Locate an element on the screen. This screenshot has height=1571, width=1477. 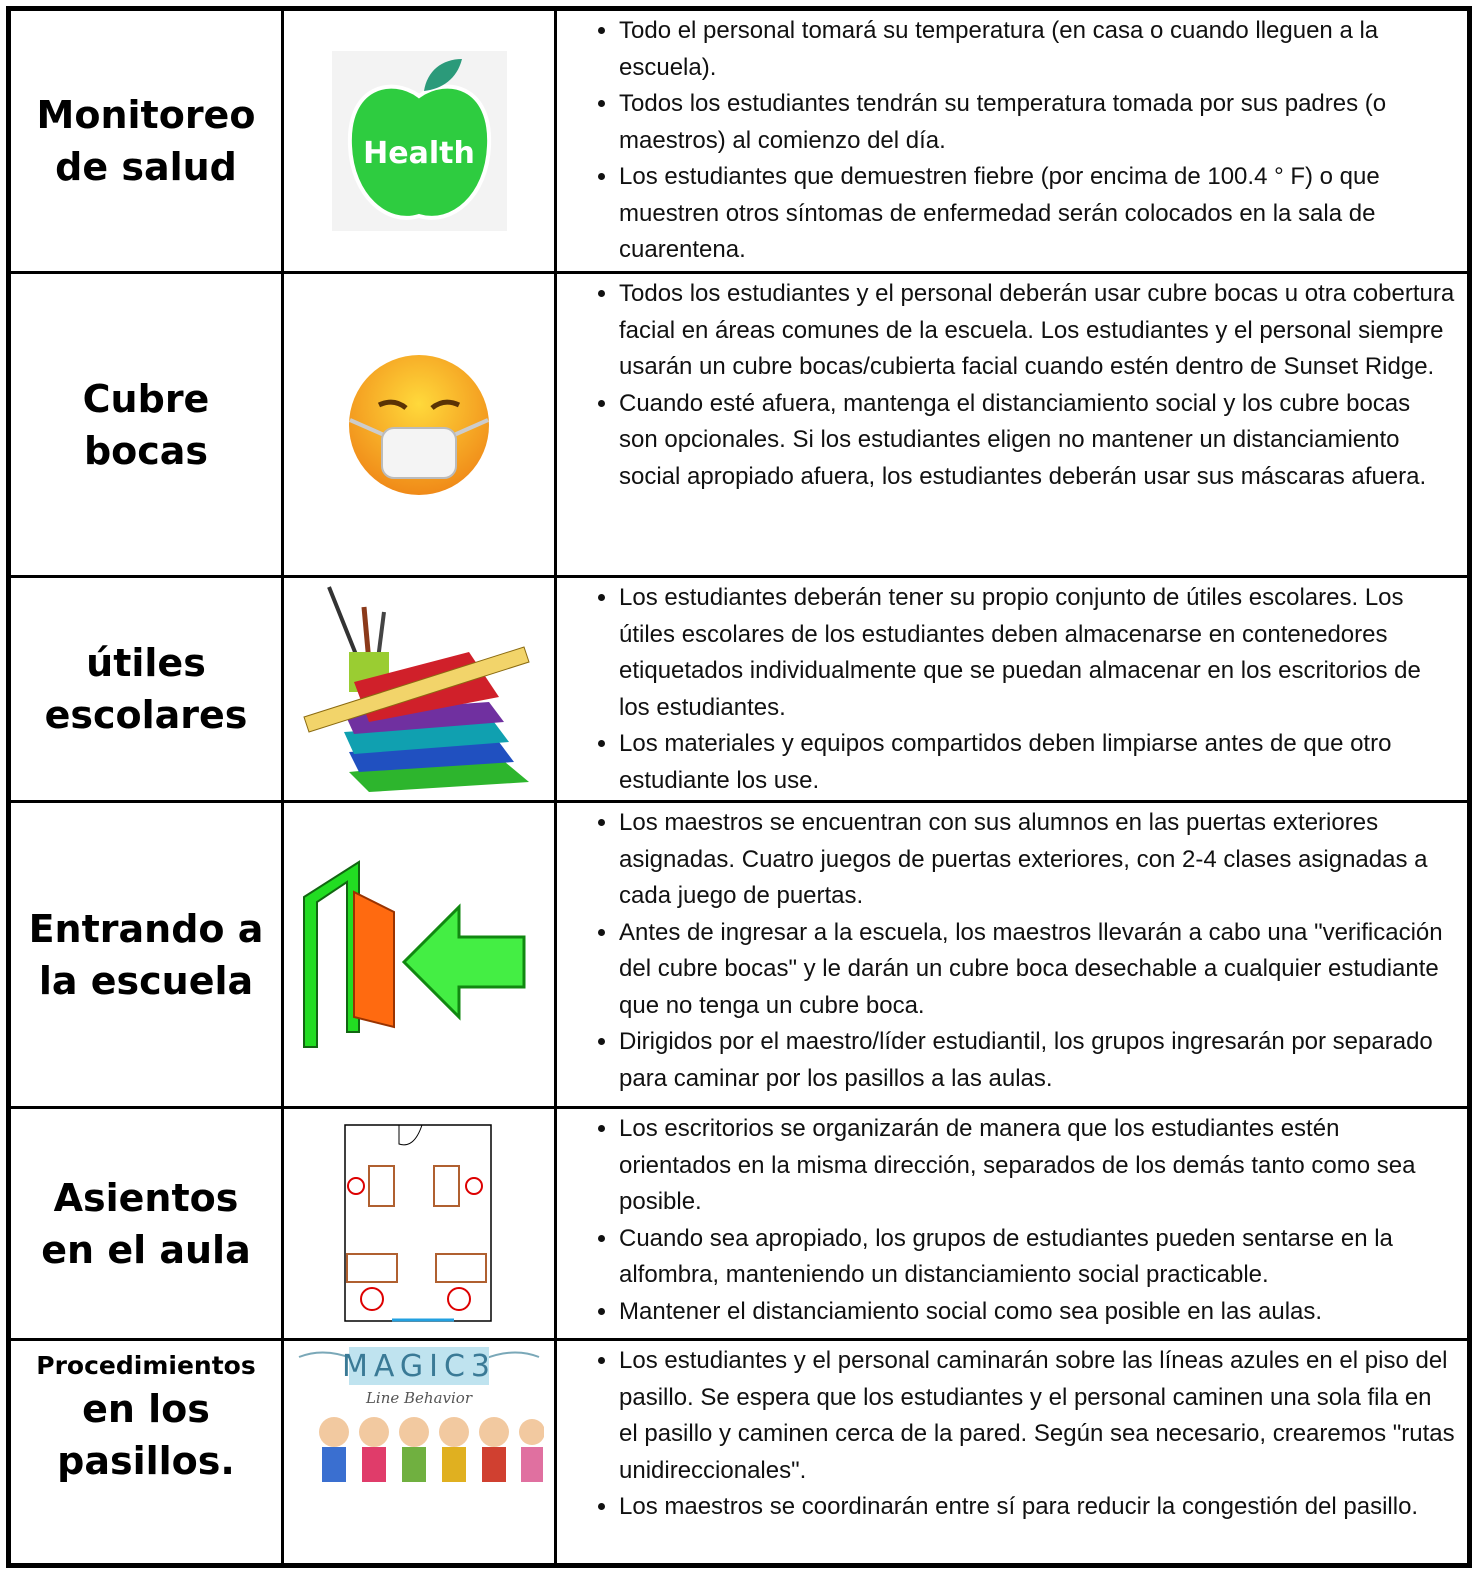
title-line: útiles is located at coordinates (146, 663).